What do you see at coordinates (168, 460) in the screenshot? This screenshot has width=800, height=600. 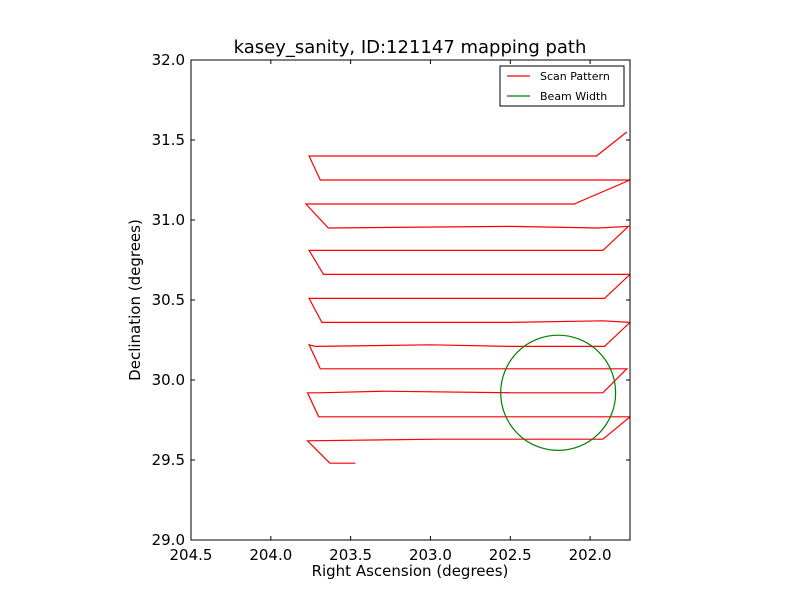 I see `y-tick-label: 29.5` at bounding box center [168, 460].